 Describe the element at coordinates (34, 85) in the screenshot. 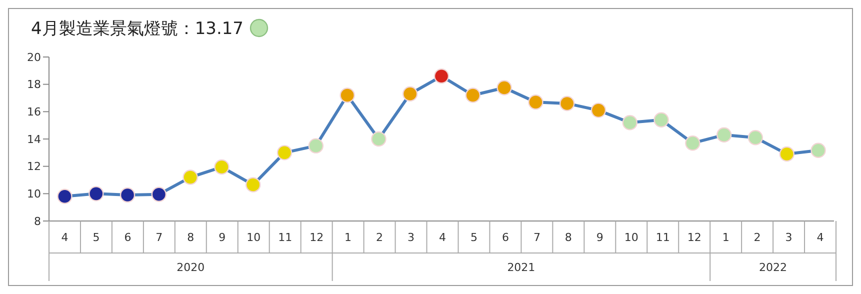

I see `y-tick-label: 18` at that location.